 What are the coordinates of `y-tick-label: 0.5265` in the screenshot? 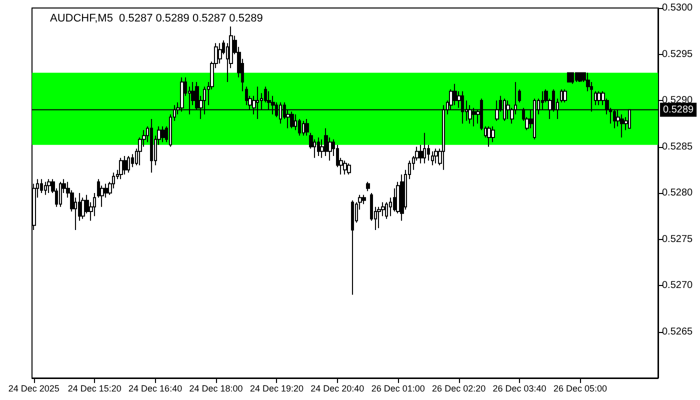 It's located at (678, 332).